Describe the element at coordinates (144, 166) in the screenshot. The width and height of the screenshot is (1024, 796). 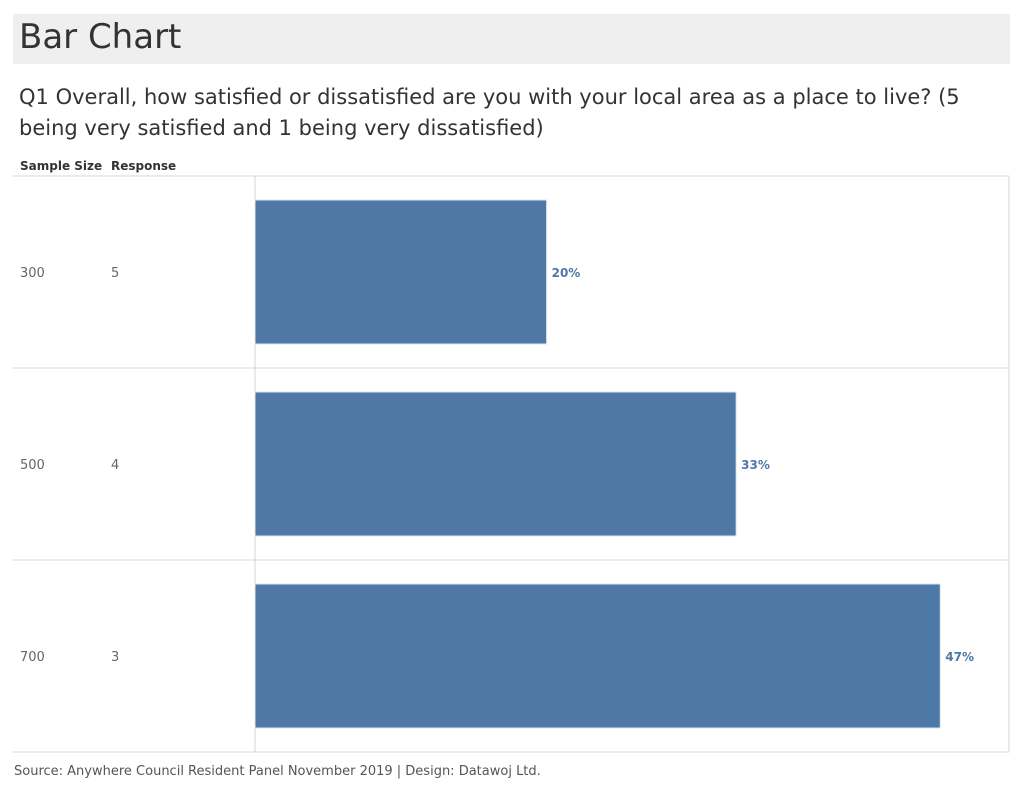
I see `column-header-response: Response` at that location.